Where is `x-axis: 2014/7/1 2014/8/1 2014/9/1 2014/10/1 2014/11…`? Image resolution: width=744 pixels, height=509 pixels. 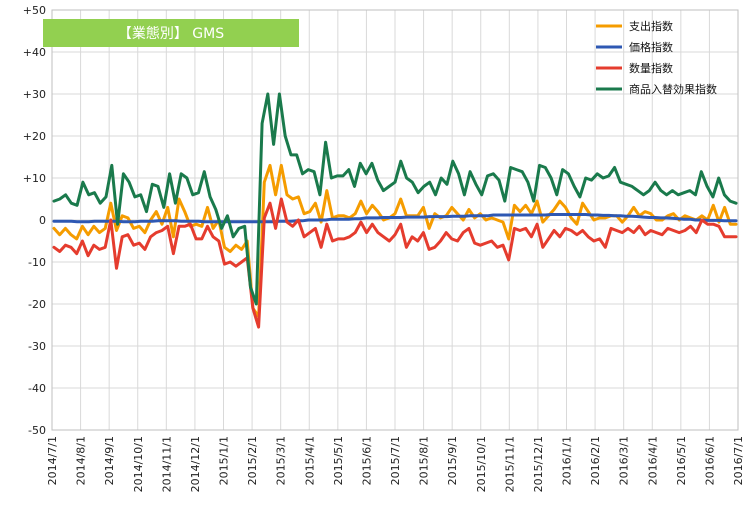
x-axis: 2014/7/1 2014/8/1 2014/9/1 2014/10/1 2014/11… is located at coordinates (395, 464).